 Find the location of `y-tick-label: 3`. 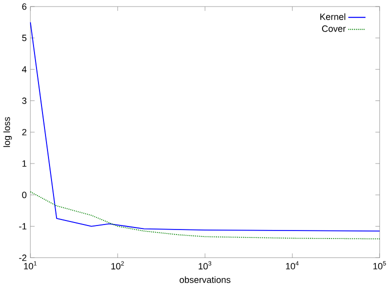

y-tick-label: 3 is located at coordinates (24, 100).